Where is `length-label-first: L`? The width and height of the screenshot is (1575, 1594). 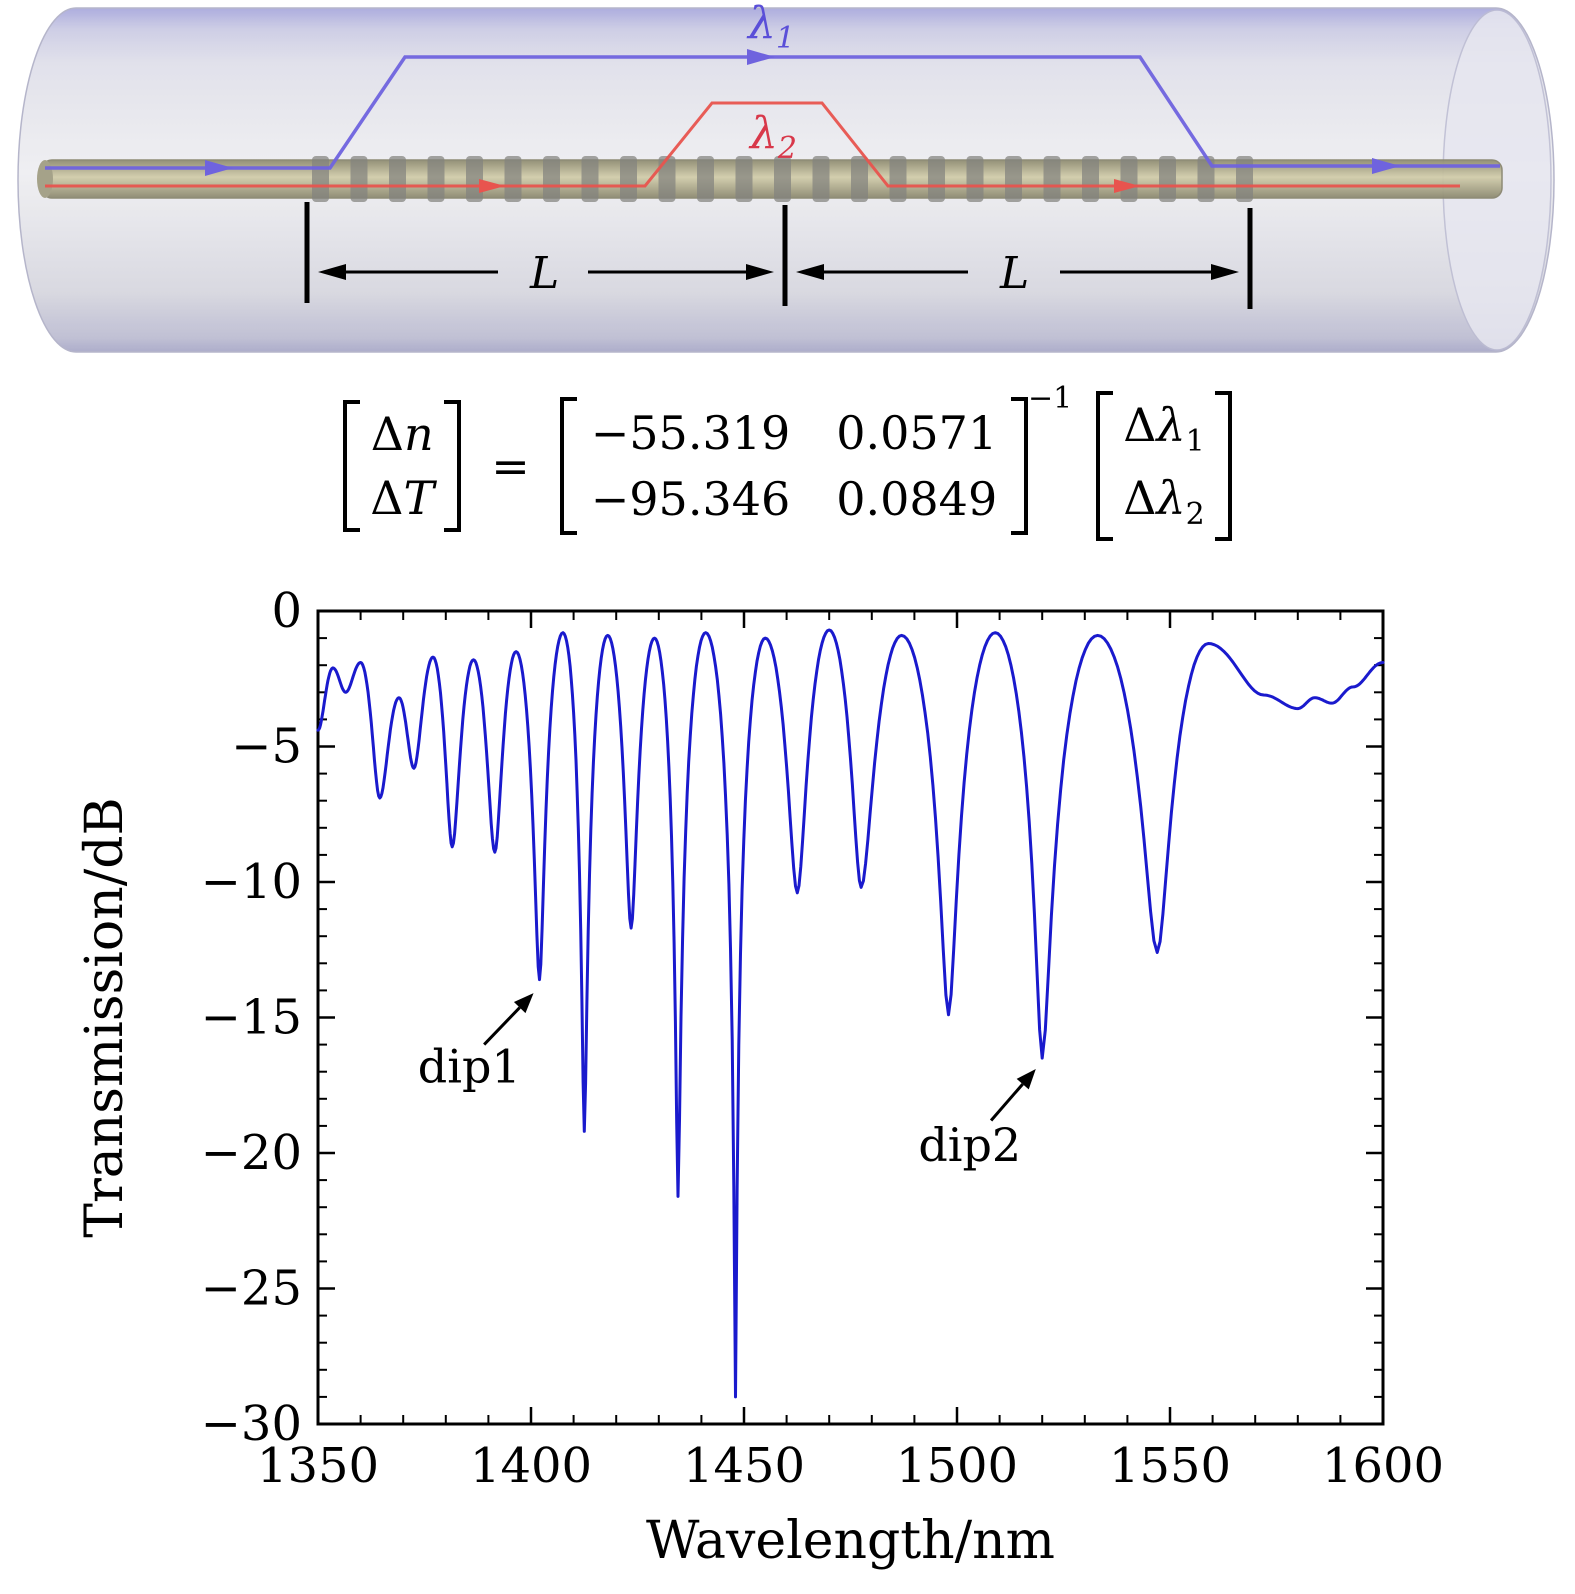 length-label-first: L is located at coordinates (544, 273).